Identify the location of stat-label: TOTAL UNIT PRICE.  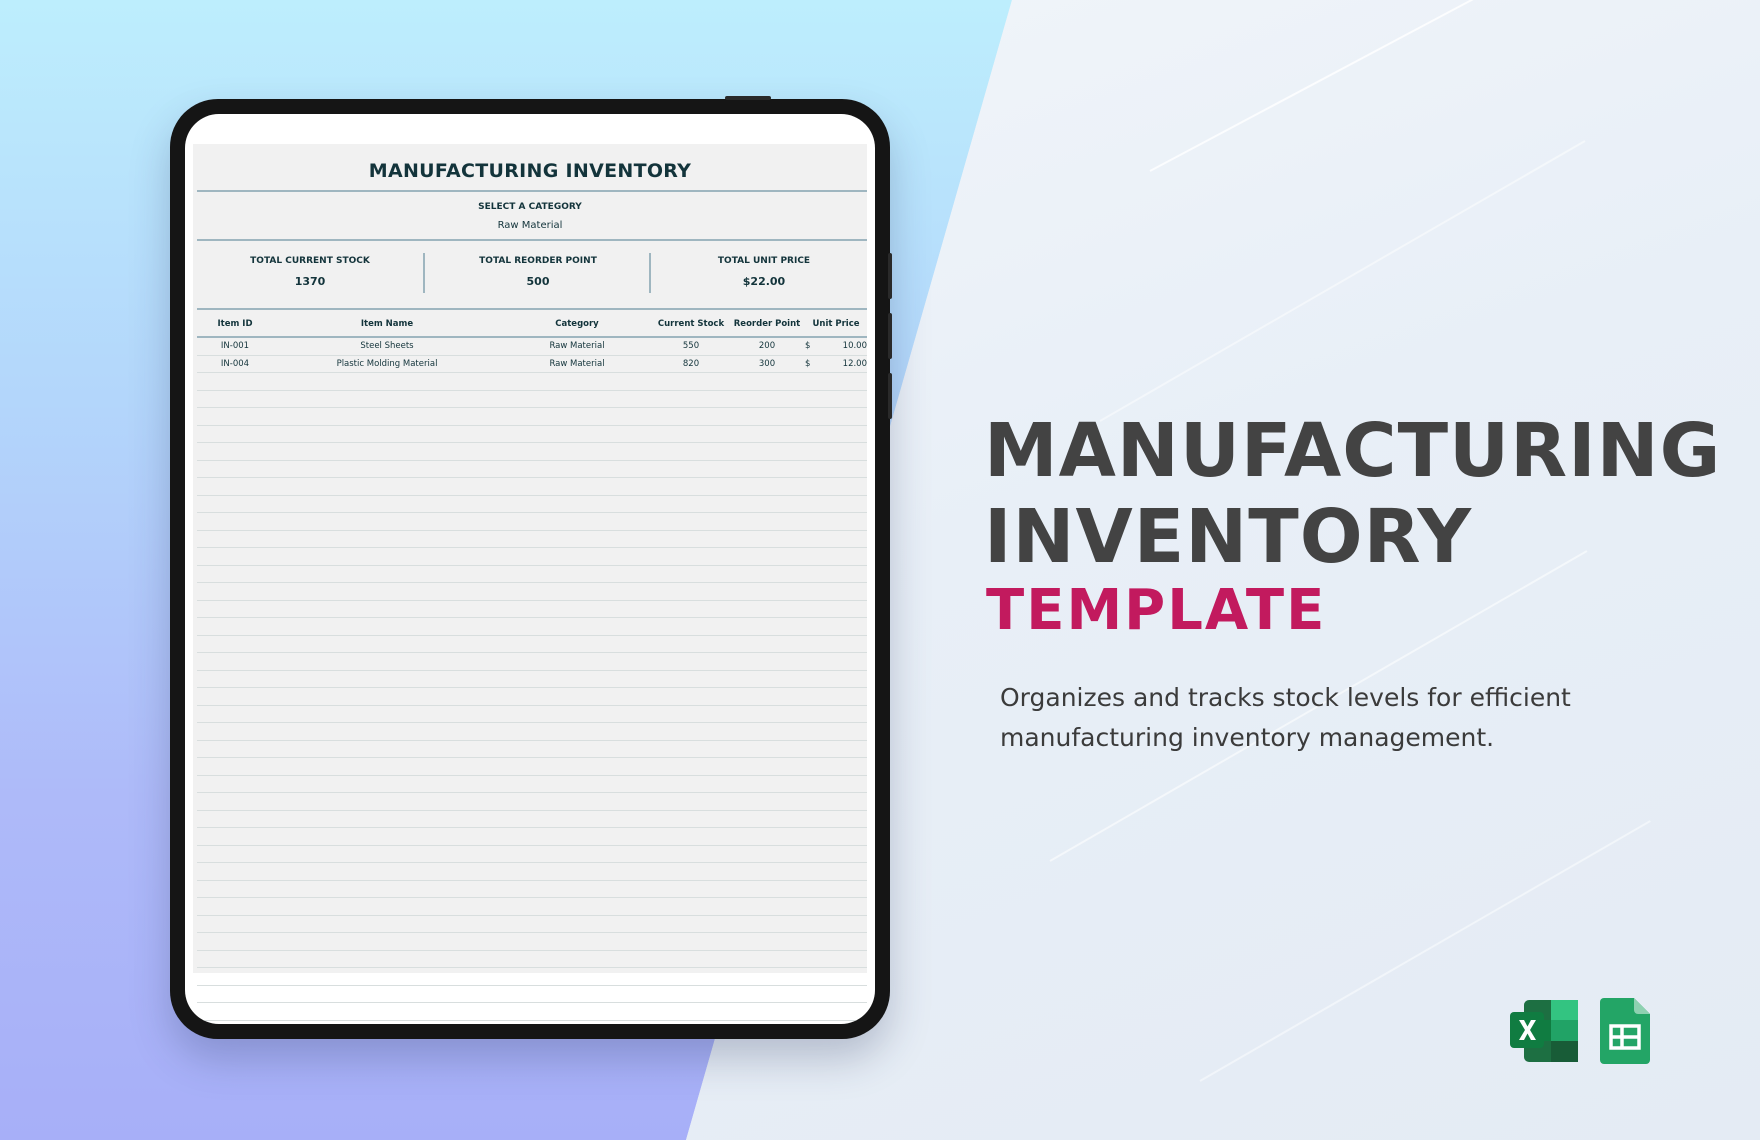
(764, 261).